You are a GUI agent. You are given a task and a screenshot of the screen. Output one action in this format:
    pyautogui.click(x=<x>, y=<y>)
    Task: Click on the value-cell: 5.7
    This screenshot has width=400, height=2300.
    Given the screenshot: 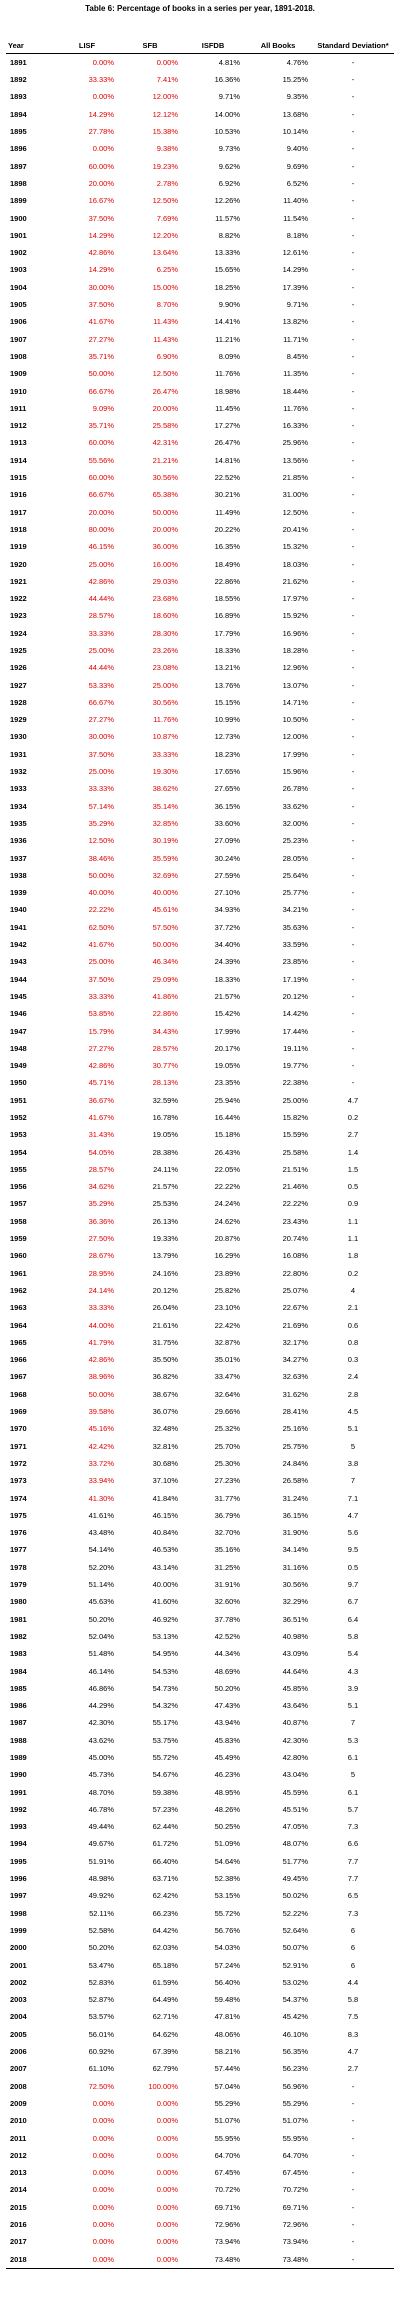 What is the action you would take?
    pyautogui.click(x=353, y=1809)
    